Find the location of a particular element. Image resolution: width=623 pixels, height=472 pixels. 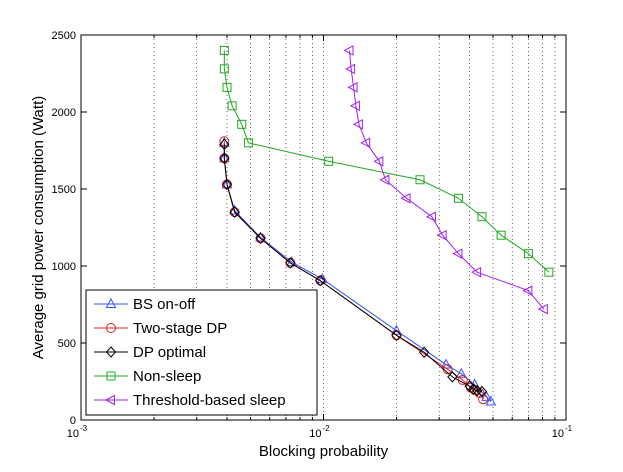

legend-item-threshold-based-sleep: Threshold-based sleep is located at coordinates (190, 400).